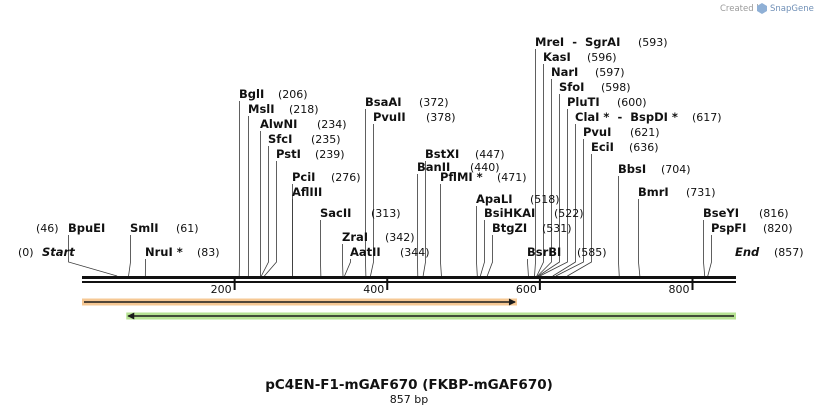  I want to click on site-position-alwni: (234), so click(332, 124).